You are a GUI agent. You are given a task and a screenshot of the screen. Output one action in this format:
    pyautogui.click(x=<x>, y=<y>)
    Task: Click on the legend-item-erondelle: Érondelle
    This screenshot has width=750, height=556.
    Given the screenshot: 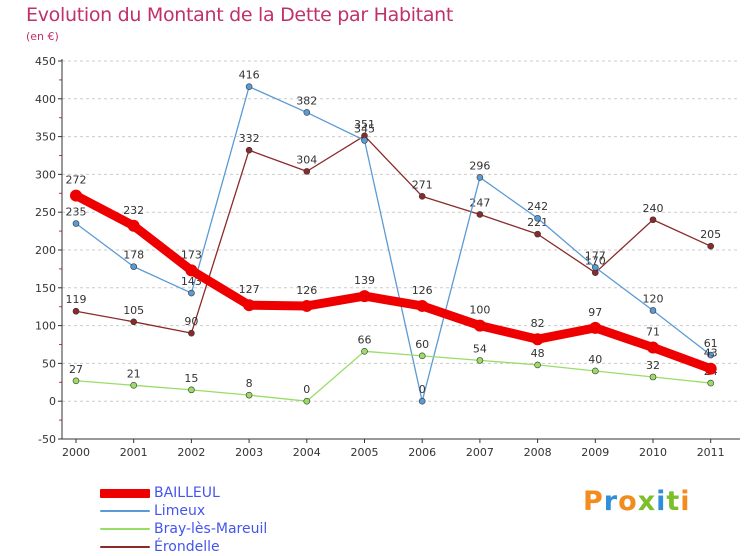 What is the action you would take?
    pyautogui.click(x=183, y=547)
    